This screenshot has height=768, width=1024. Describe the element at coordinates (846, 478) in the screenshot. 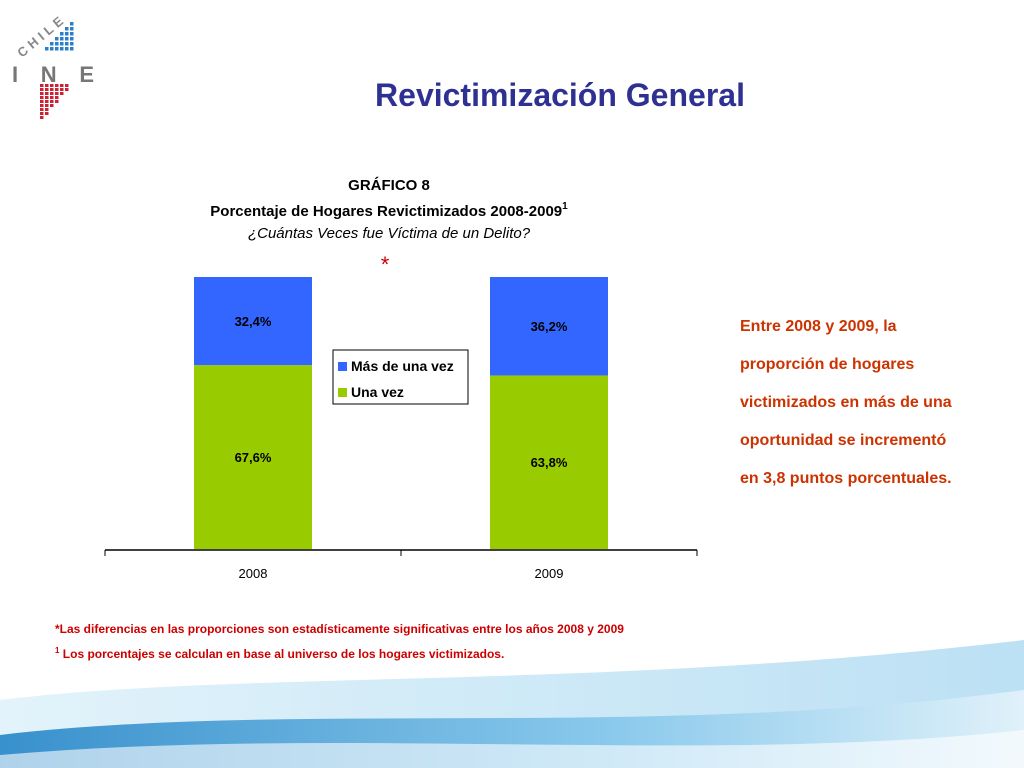

I see `side-line: en 3,8 puntos porcentuales.` at that location.